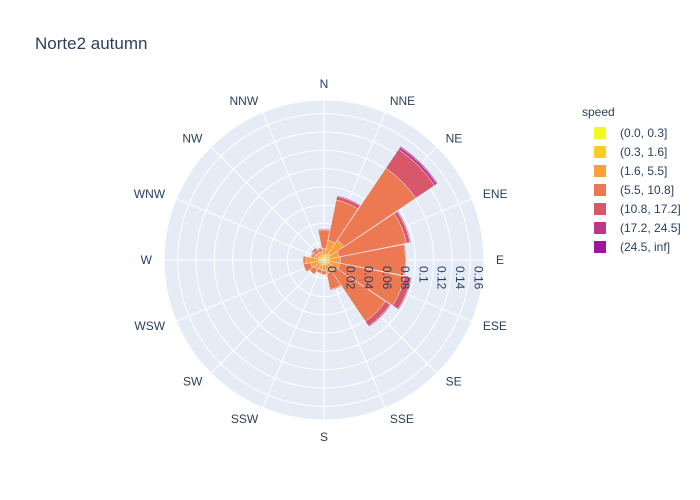 The image size is (700, 500). I want to click on chart-title: Norte2 autumn, so click(91, 43).